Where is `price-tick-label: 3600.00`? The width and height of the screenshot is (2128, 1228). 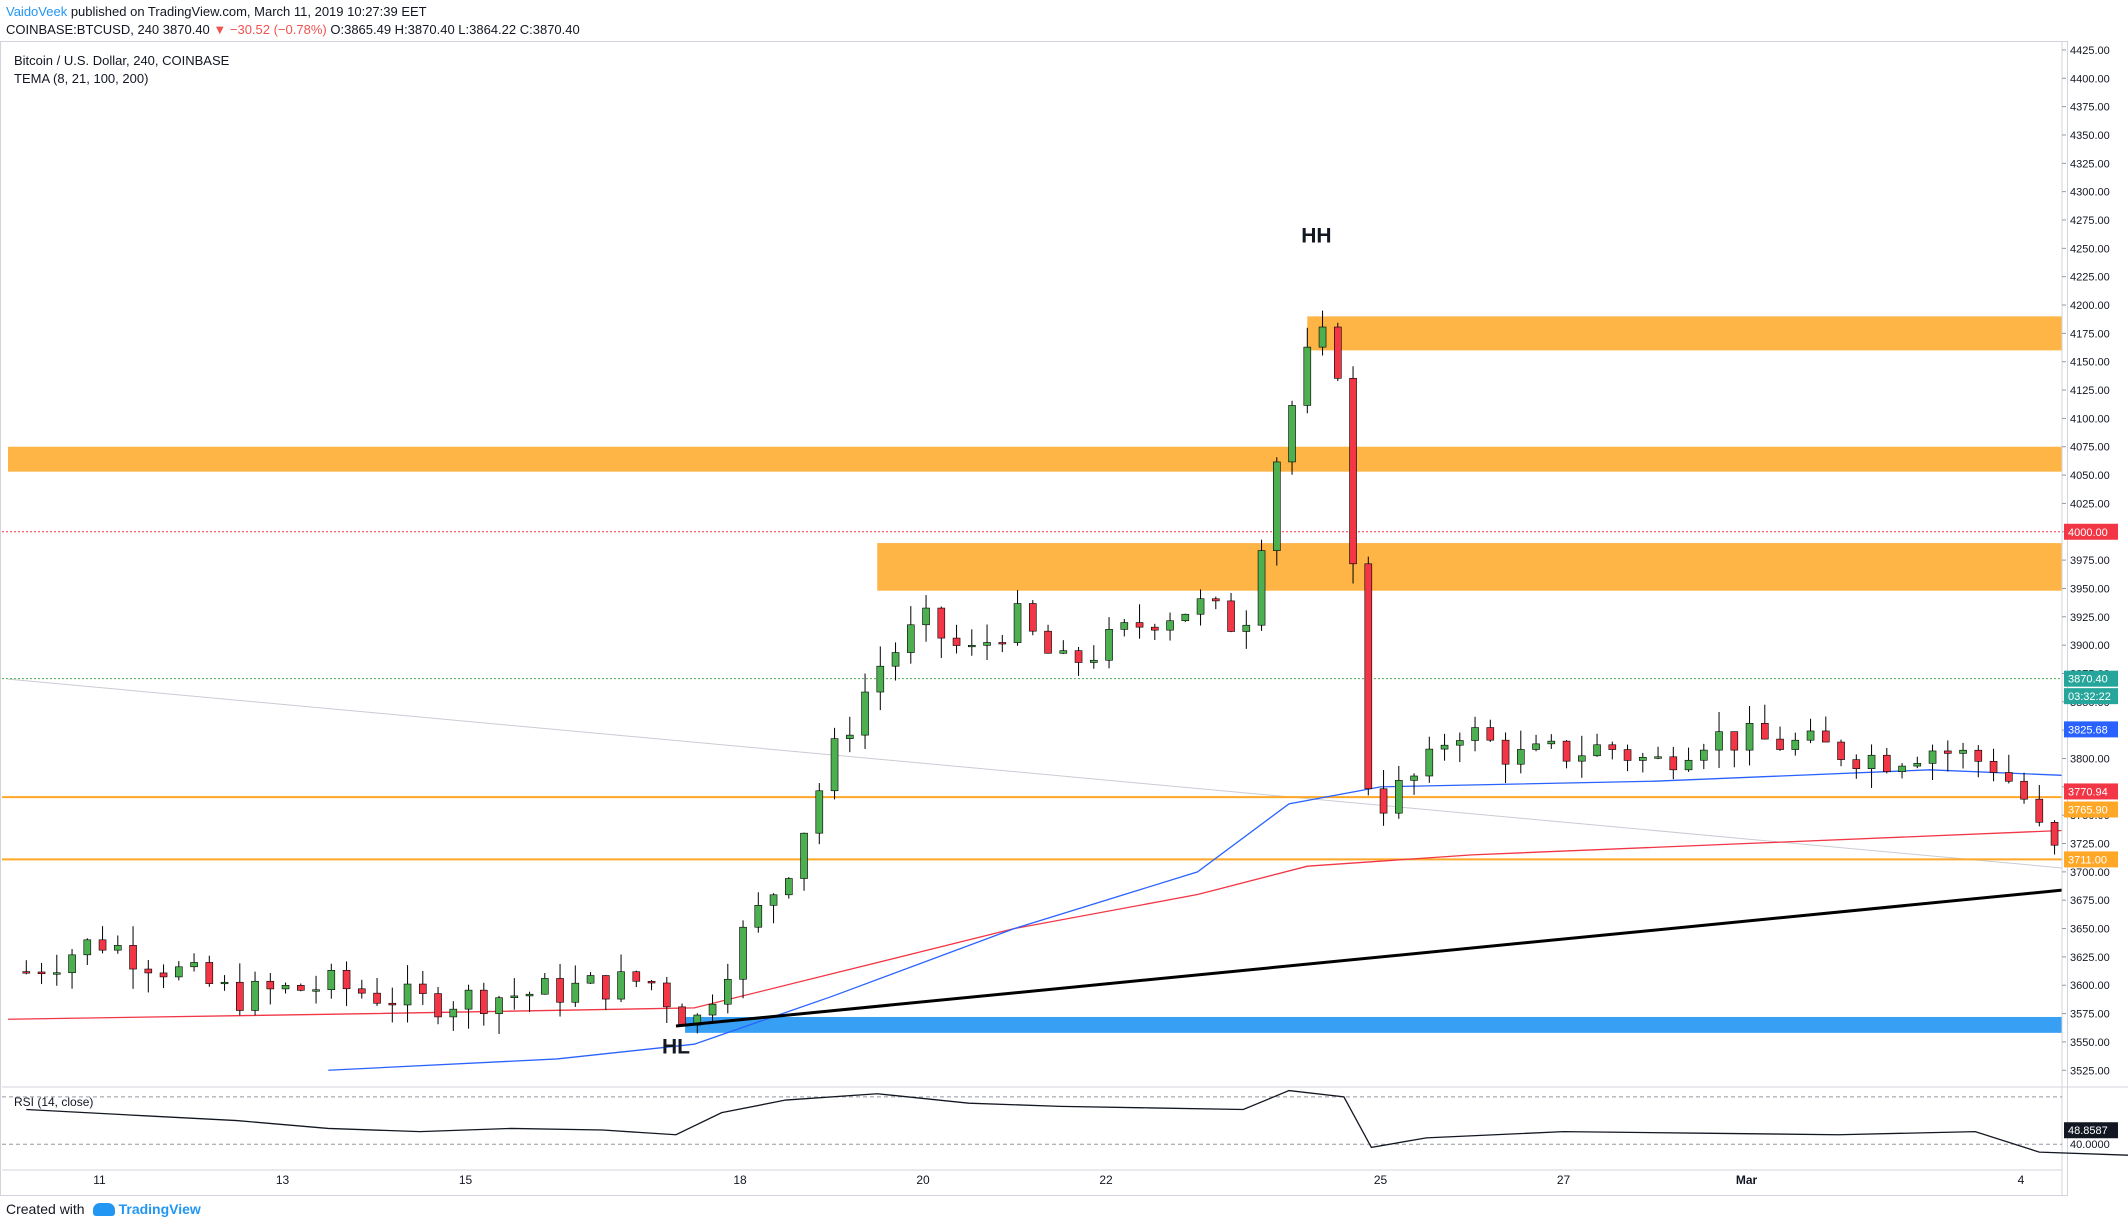
price-tick-label: 3600.00 is located at coordinates (2090, 986).